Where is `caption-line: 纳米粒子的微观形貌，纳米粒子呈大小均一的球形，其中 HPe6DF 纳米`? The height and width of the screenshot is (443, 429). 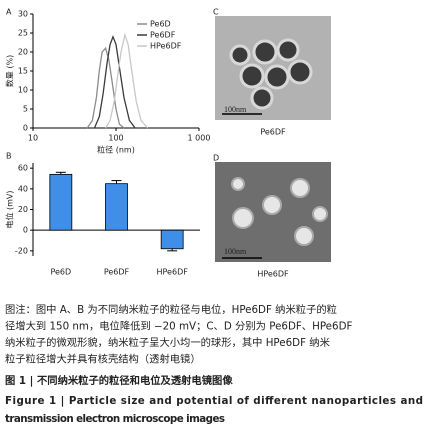
caption-line: 纳米粒子的微观形貌，纳米粒子呈大小均一的球形，其中 HPe6DF 纳米 is located at coordinates (167, 342).